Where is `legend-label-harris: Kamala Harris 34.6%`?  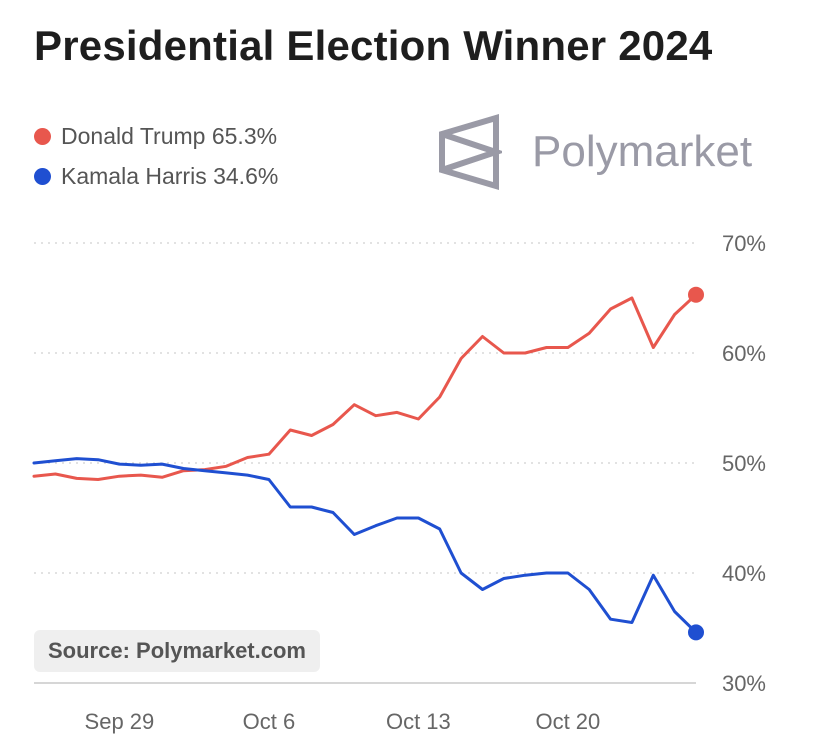 legend-label-harris: Kamala Harris 34.6% is located at coordinates (170, 175).